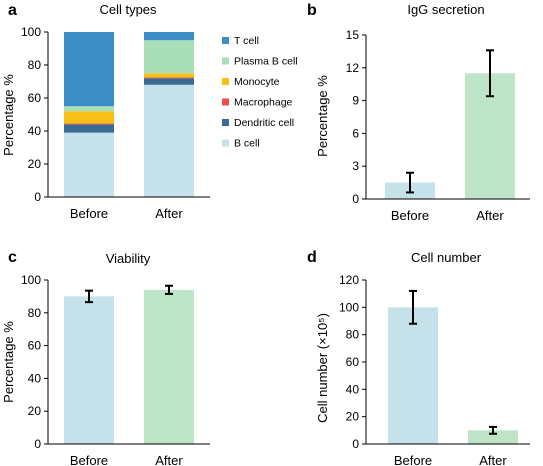  Describe the element at coordinates (246, 41) in the screenshot. I see `legend-label: T cell` at that location.